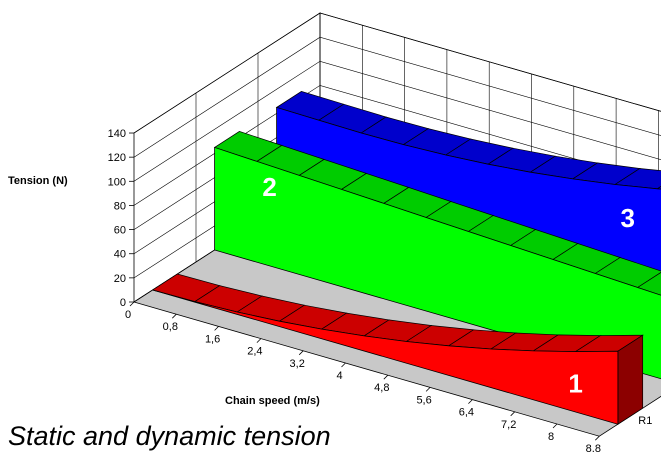  What do you see at coordinates (466, 413) in the screenshot?
I see `x-tick-label: 6,4` at bounding box center [466, 413].